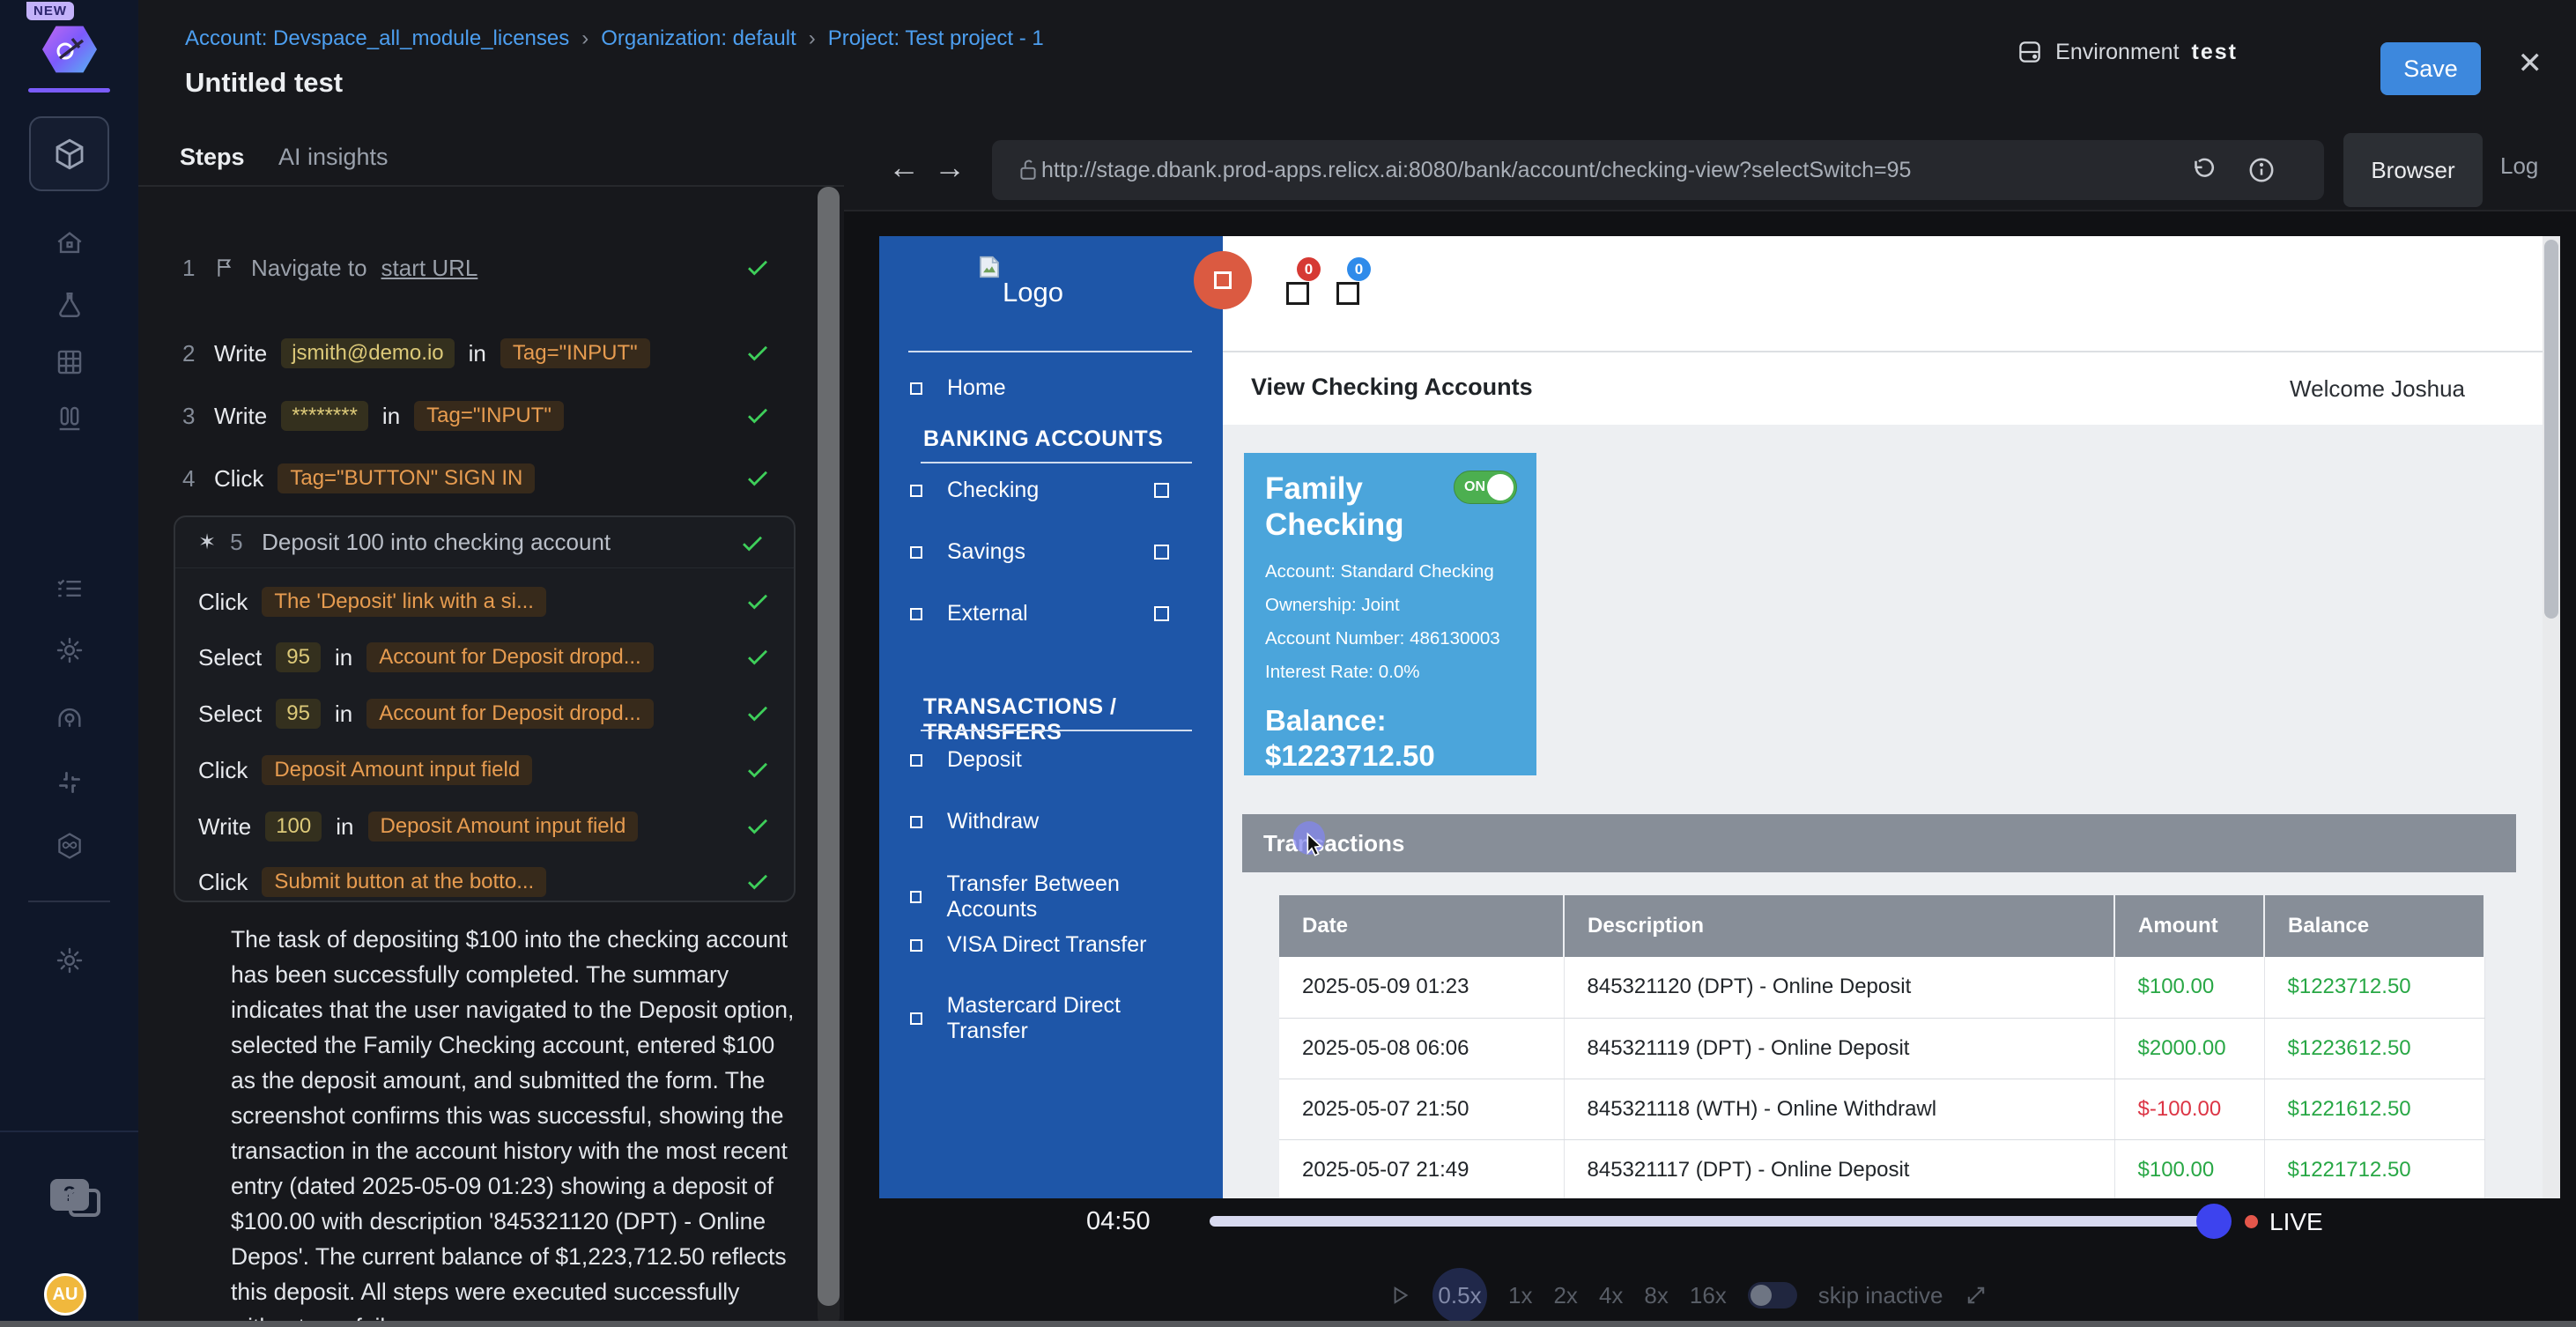 This screenshot has width=2576, height=1327. I want to click on play-icon, so click(1400, 1295).